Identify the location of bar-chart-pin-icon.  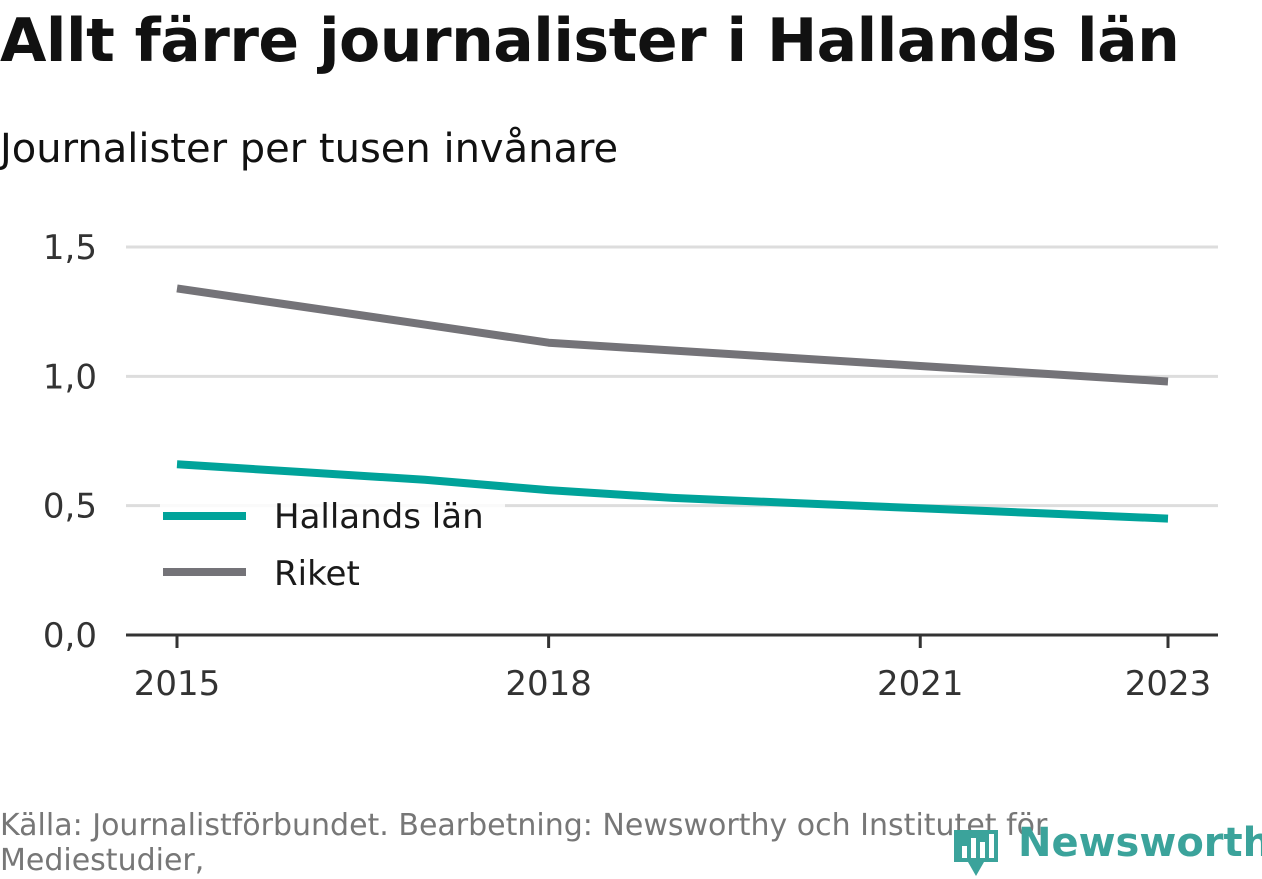
(976, 853).